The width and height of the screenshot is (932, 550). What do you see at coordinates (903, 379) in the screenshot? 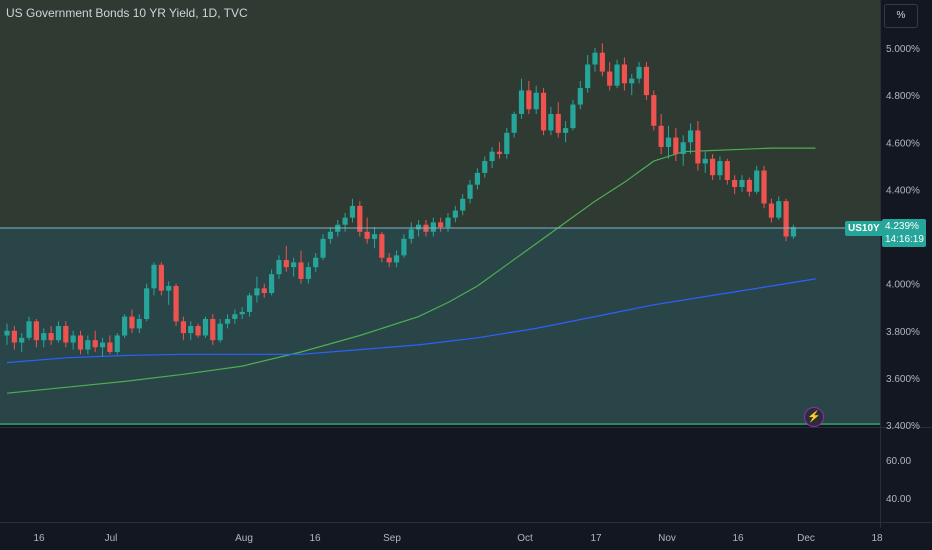
I see `price-tick-label: 3.600%` at bounding box center [903, 379].